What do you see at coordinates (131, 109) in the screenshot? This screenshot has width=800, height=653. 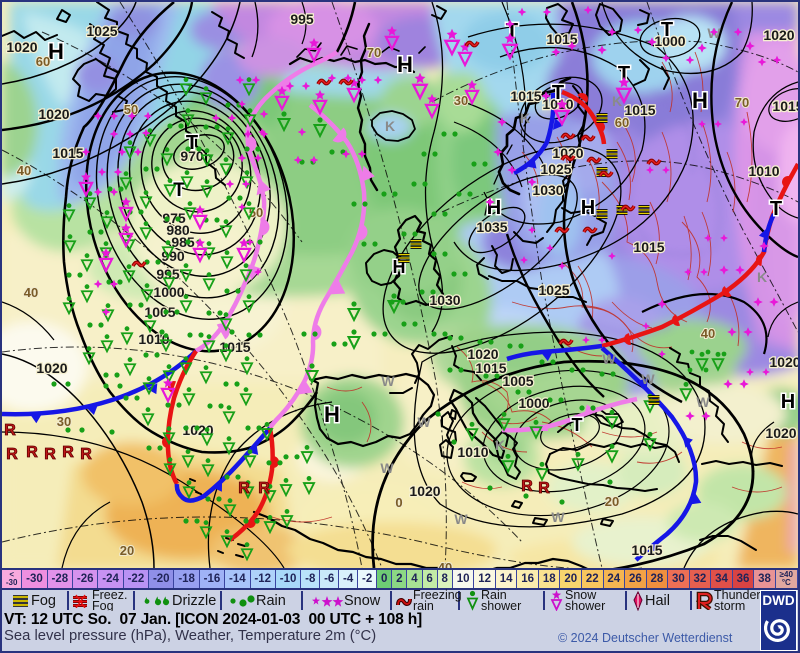 I see `svg-text: 50` at bounding box center [131, 109].